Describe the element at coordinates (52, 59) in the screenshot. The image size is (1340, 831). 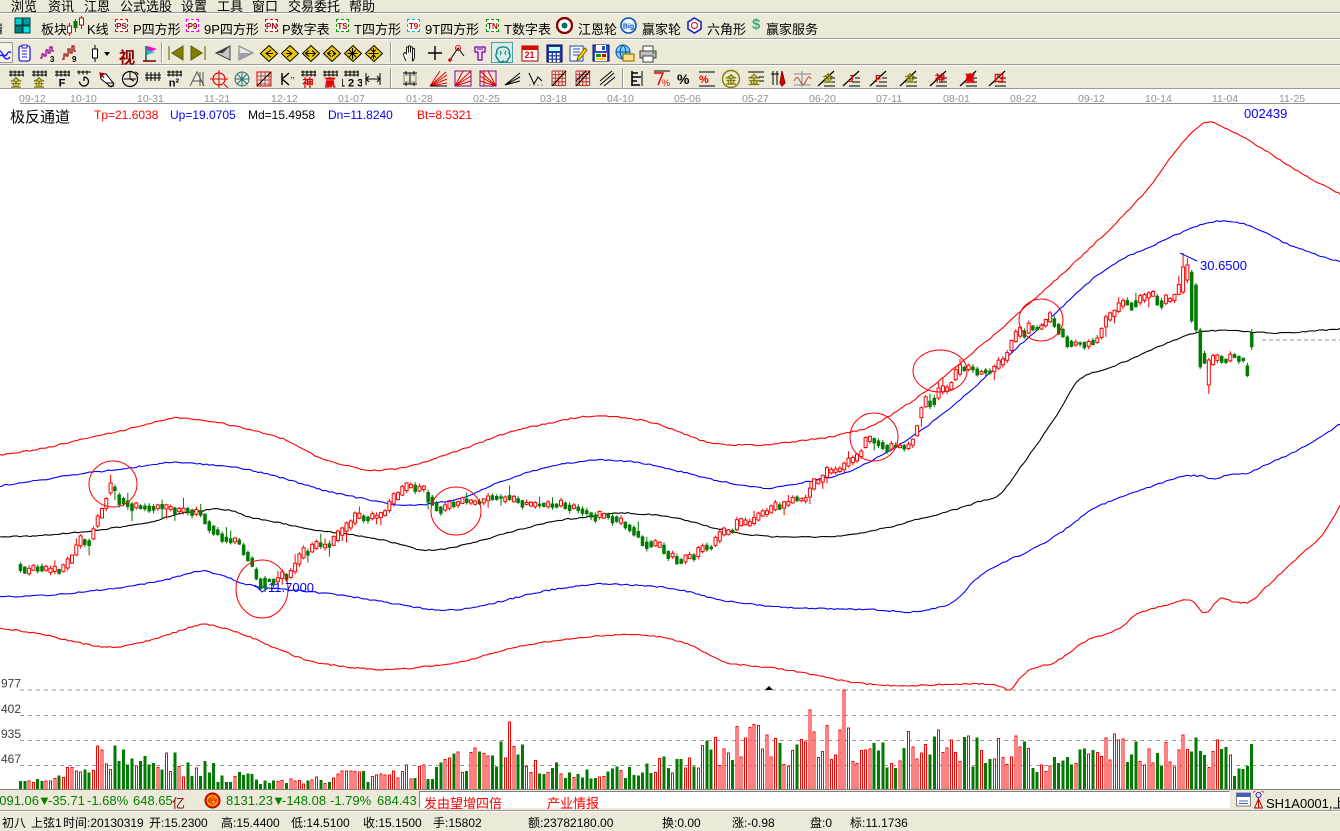
I see `svg-text: 3` at that location.